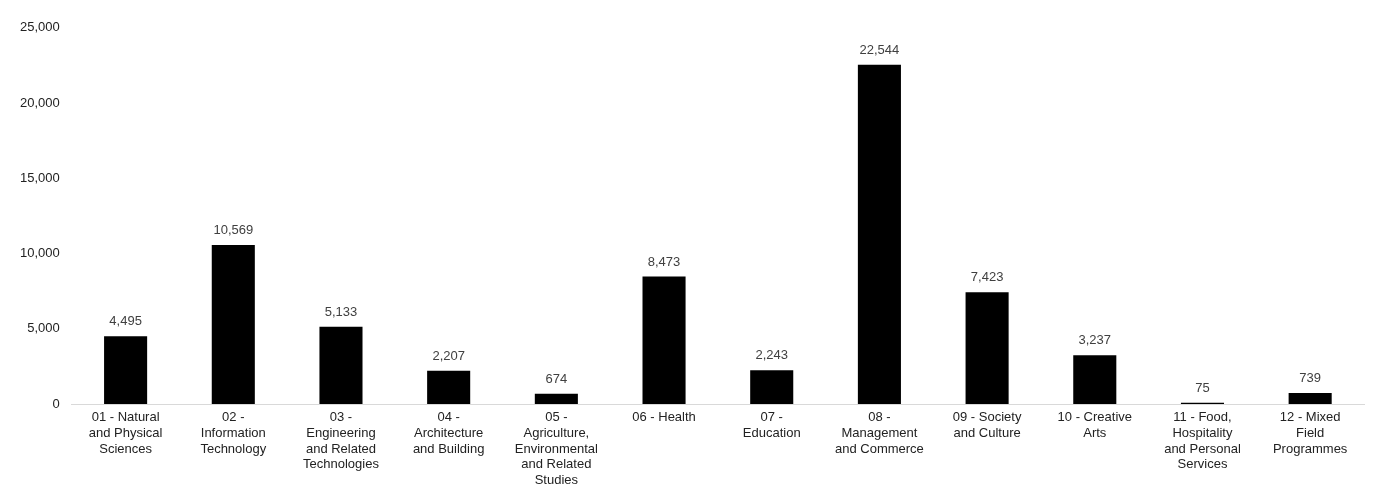 This screenshot has height=504, width=1384. What do you see at coordinates (987, 424) in the screenshot?
I see `x-tick-label: 09 - Society and Culture` at bounding box center [987, 424].